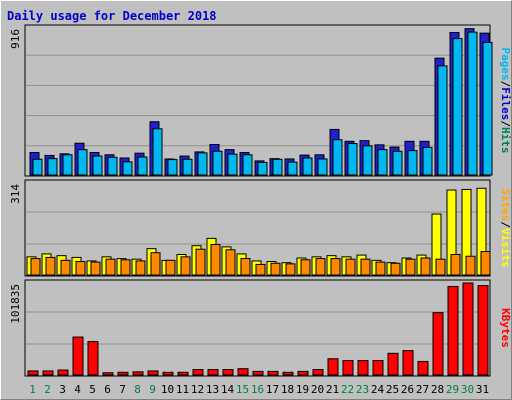  I want to click on x-tick-label: 12, so click(197, 389).